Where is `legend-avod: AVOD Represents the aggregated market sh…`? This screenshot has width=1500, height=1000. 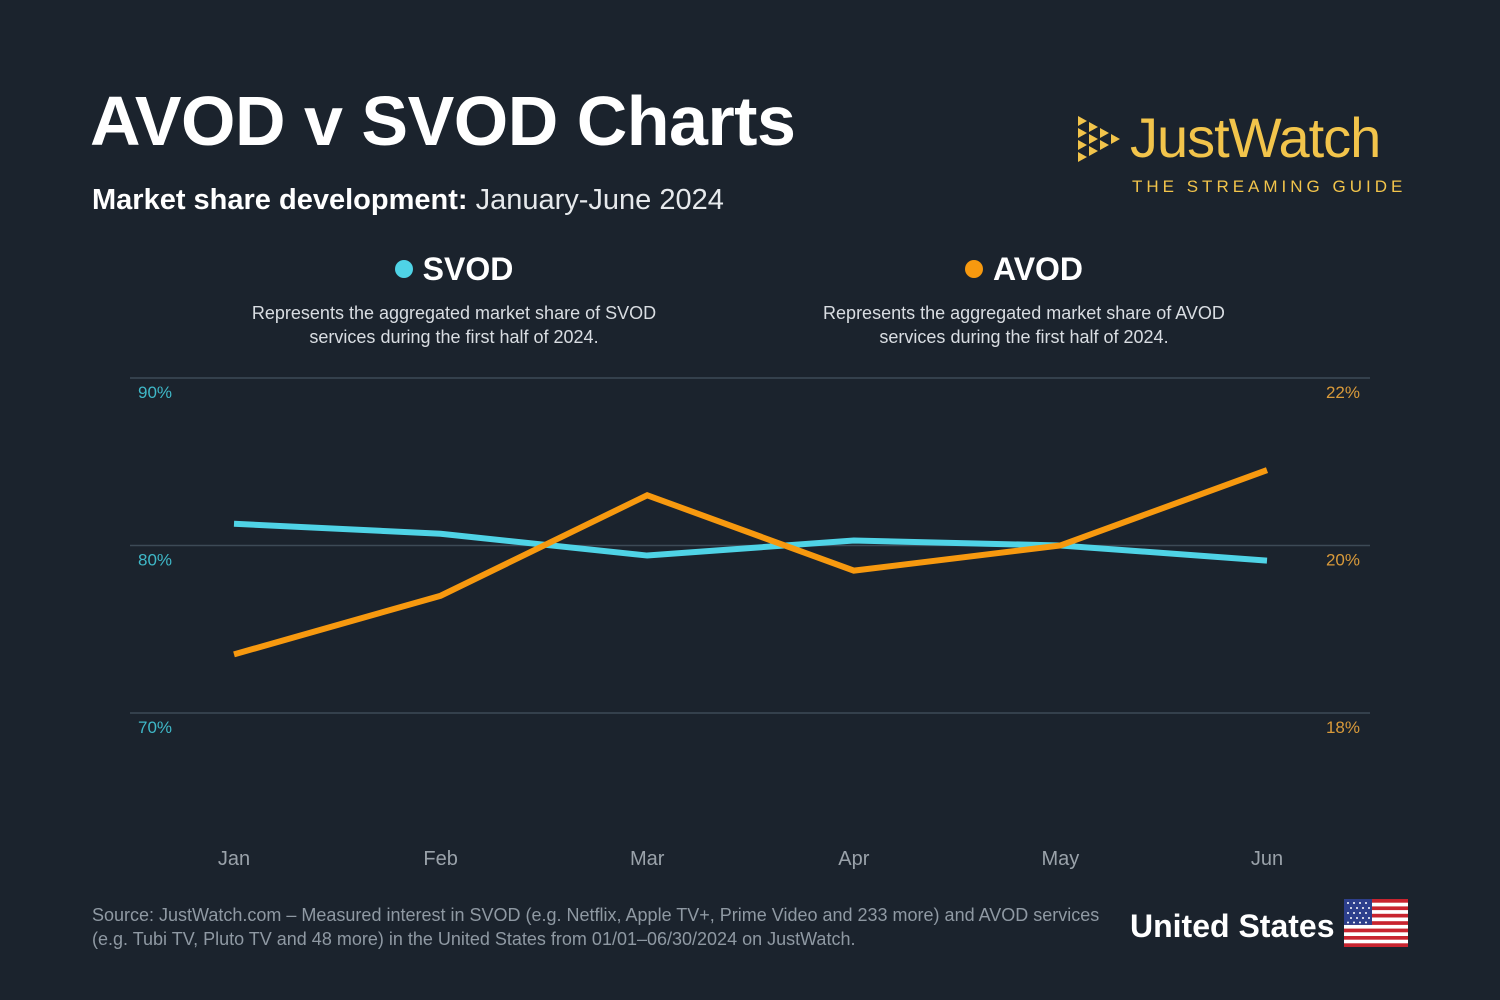 legend-avod: AVOD Represents the aggregated market sh… is located at coordinates (1024, 301).